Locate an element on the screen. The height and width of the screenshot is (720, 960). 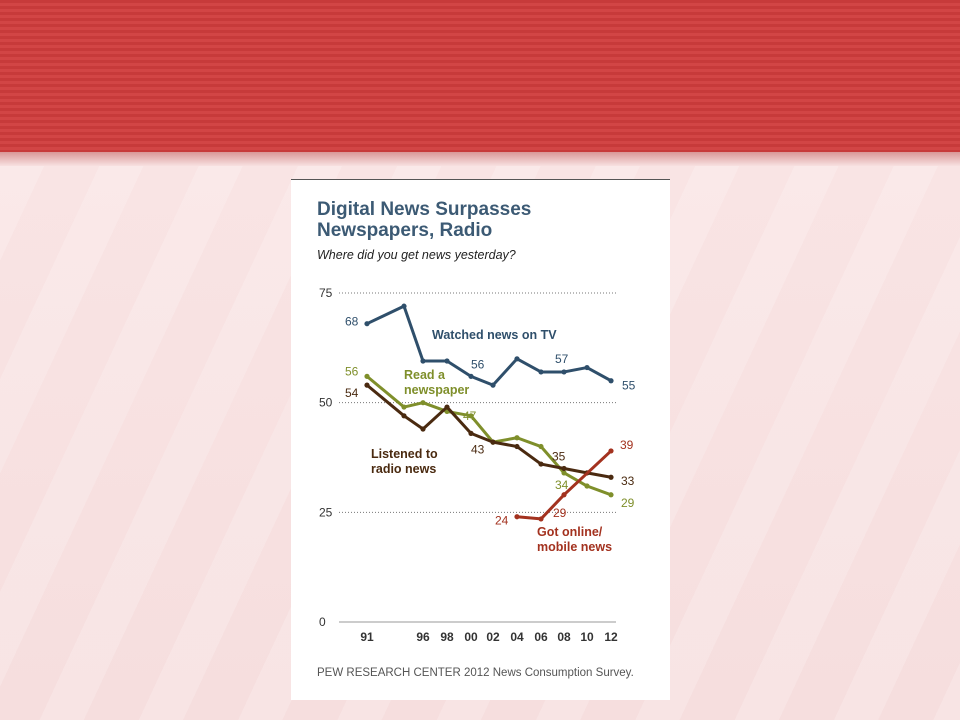
chart-title: Digital News Surpasses Newspapers, Radio is located at coordinates (424, 220).